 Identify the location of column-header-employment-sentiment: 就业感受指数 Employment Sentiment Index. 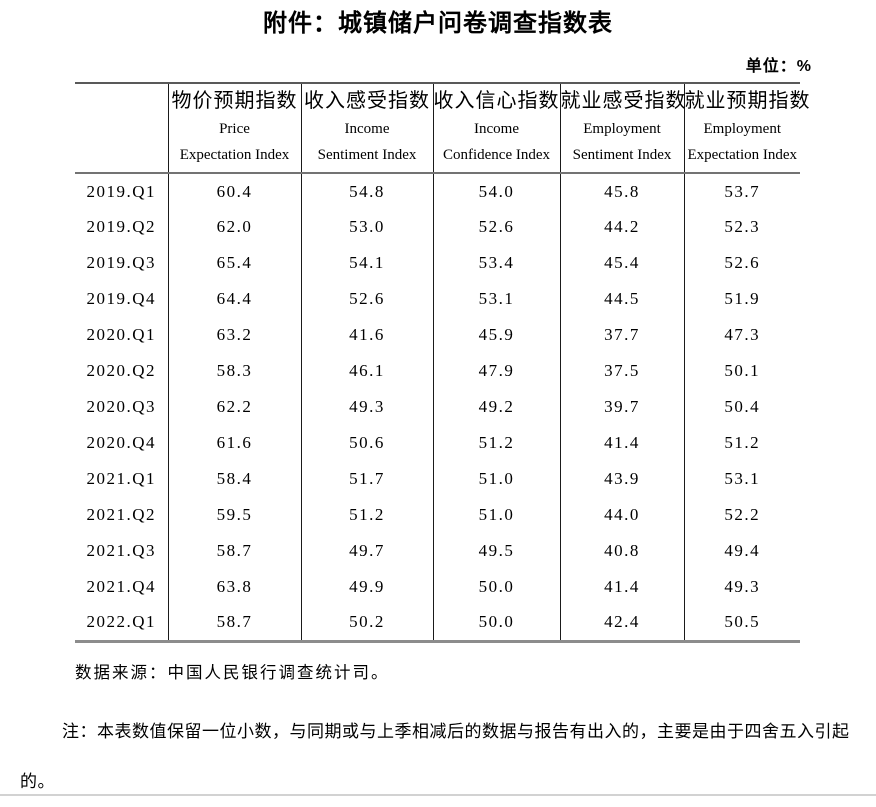
(623, 128).